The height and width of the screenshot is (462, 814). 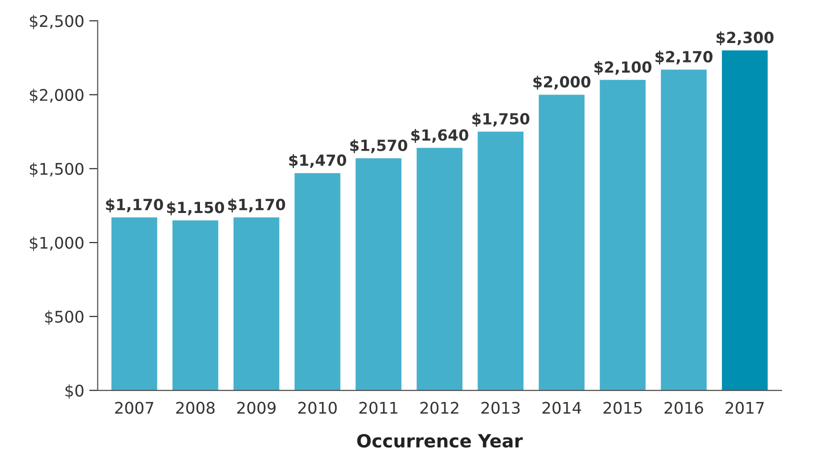 What do you see at coordinates (64, 317) in the screenshot?
I see `y-tick-label: $500` at bounding box center [64, 317].